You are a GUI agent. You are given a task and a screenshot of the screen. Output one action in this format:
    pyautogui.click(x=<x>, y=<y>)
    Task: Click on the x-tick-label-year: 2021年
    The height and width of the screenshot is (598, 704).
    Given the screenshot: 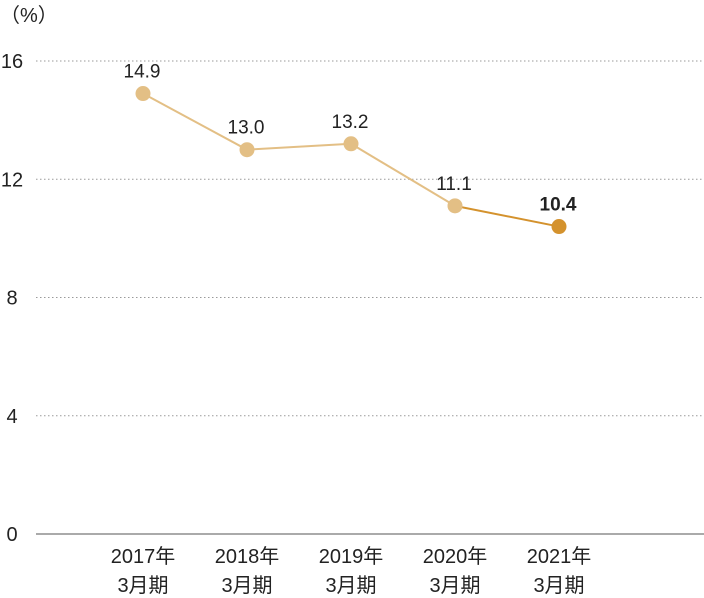 What is the action you would take?
    pyautogui.click(x=559, y=556)
    